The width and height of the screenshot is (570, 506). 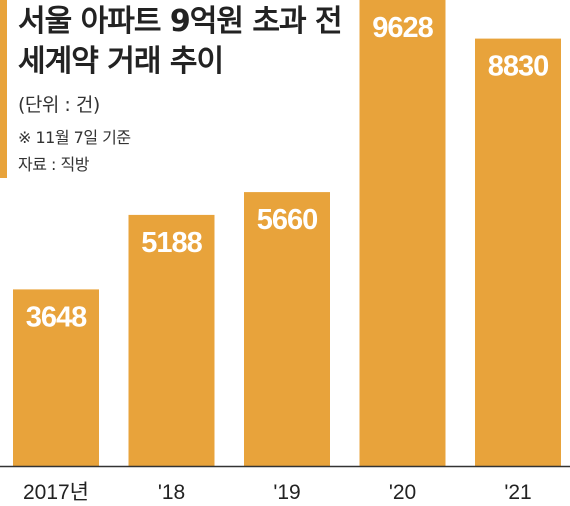 What do you see at coordinates (56, 317) in the screenshot?
I see `bar-value-label-0: 3648` at bounding box center [56, 317].